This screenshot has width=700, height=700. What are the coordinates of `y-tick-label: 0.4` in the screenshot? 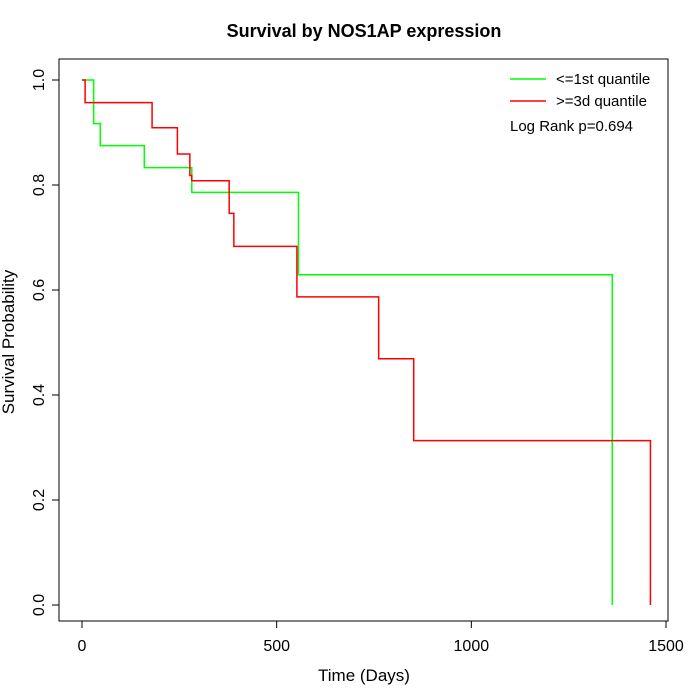 It's located at (39, 395).